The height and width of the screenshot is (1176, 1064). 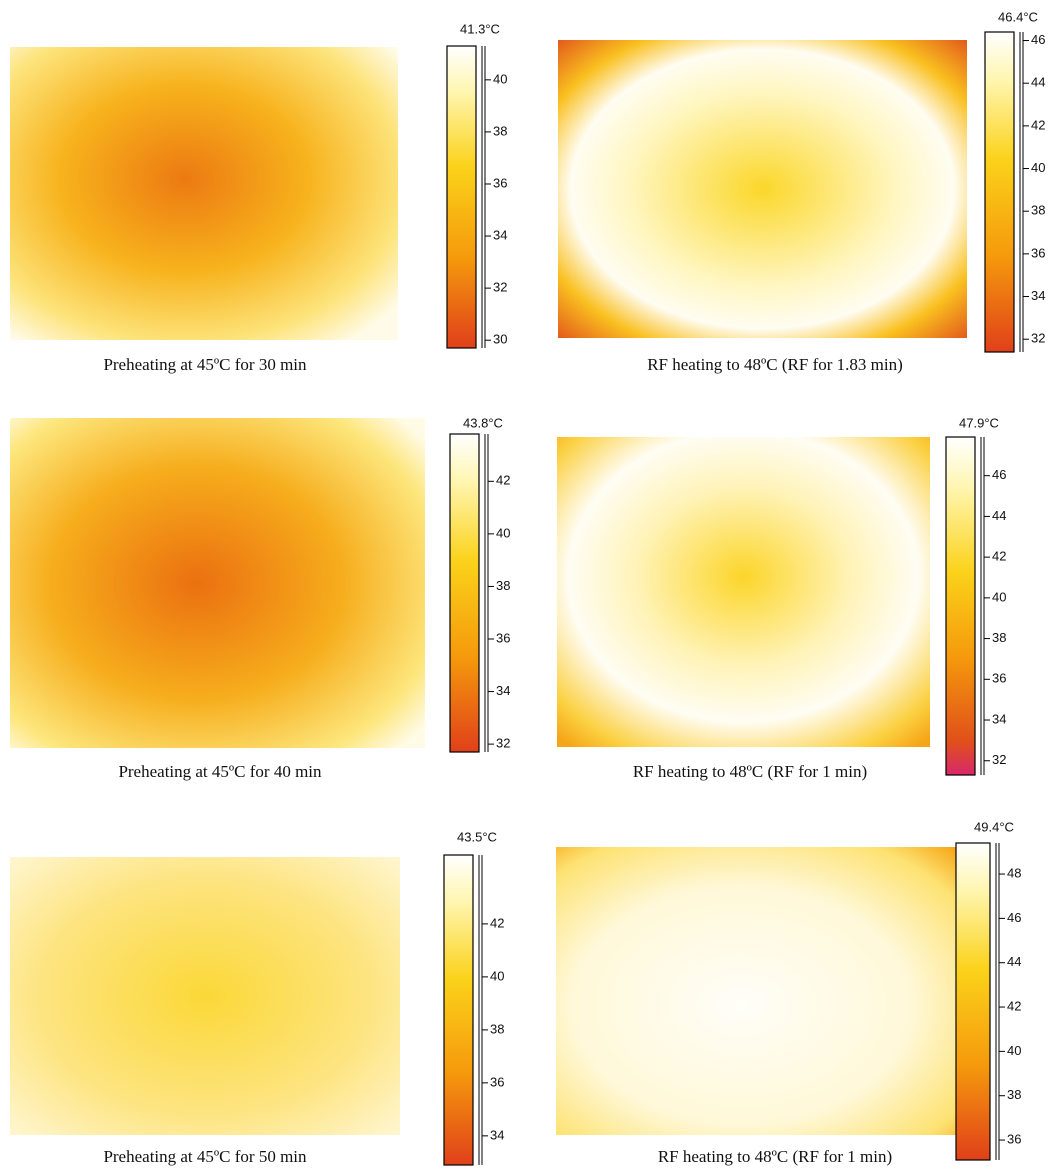 What do you see at coordinates (500, 339) in the screenshot?
I see `colorbar-tick-label: 30` at bounding box center [500, 339].